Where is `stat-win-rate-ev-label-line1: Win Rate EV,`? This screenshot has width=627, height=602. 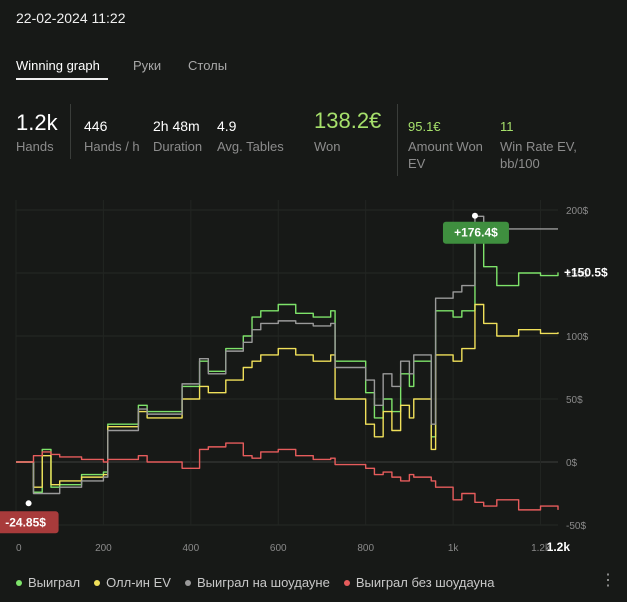
stat-win-rate-ev-label-line1: Win Rate EV, is located at coordinates (538, 146).